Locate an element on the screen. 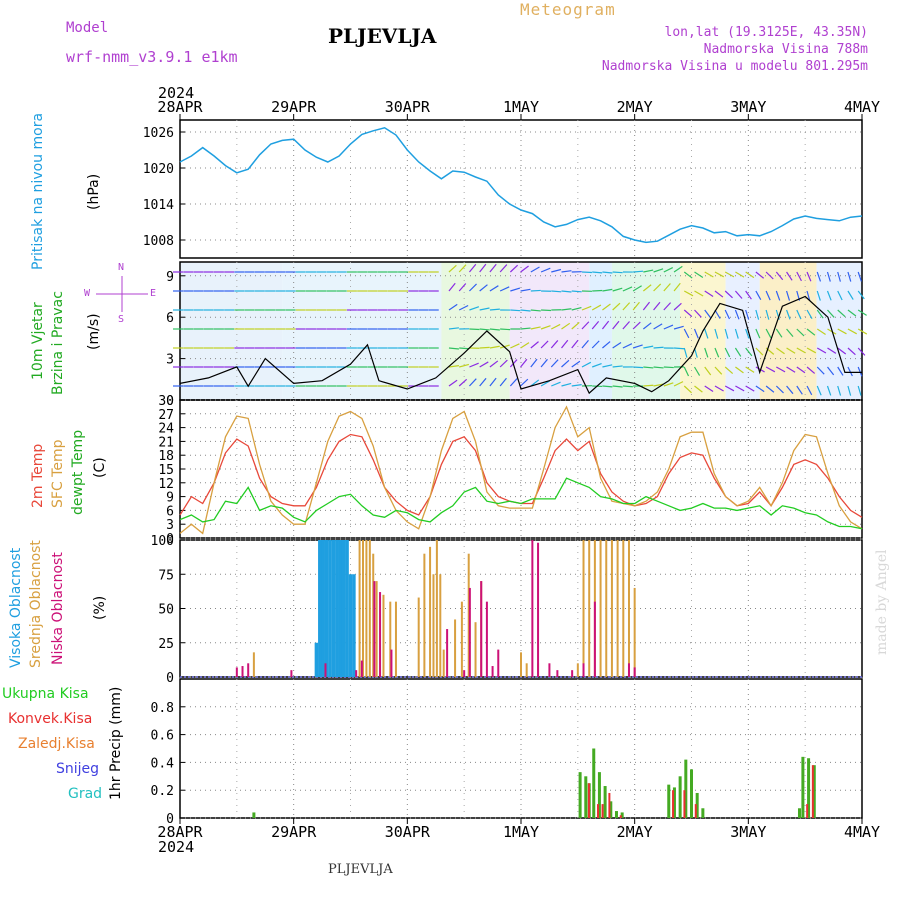 The width and height of the screenshot is (900, 900). compass-n: N is located at coordinates (121, 267).